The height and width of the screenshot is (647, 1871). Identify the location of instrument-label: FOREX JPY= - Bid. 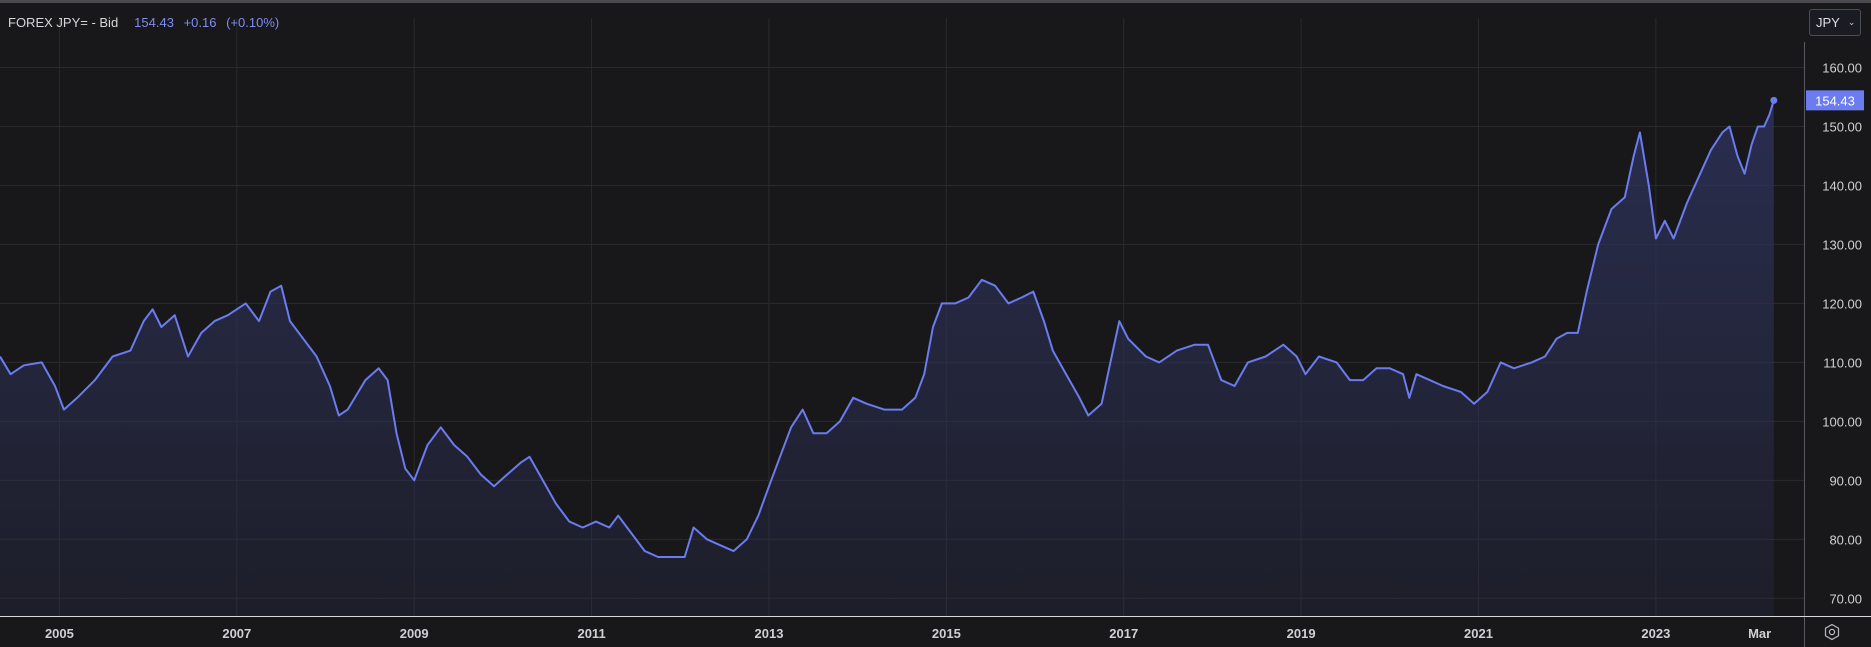
(63, 22).